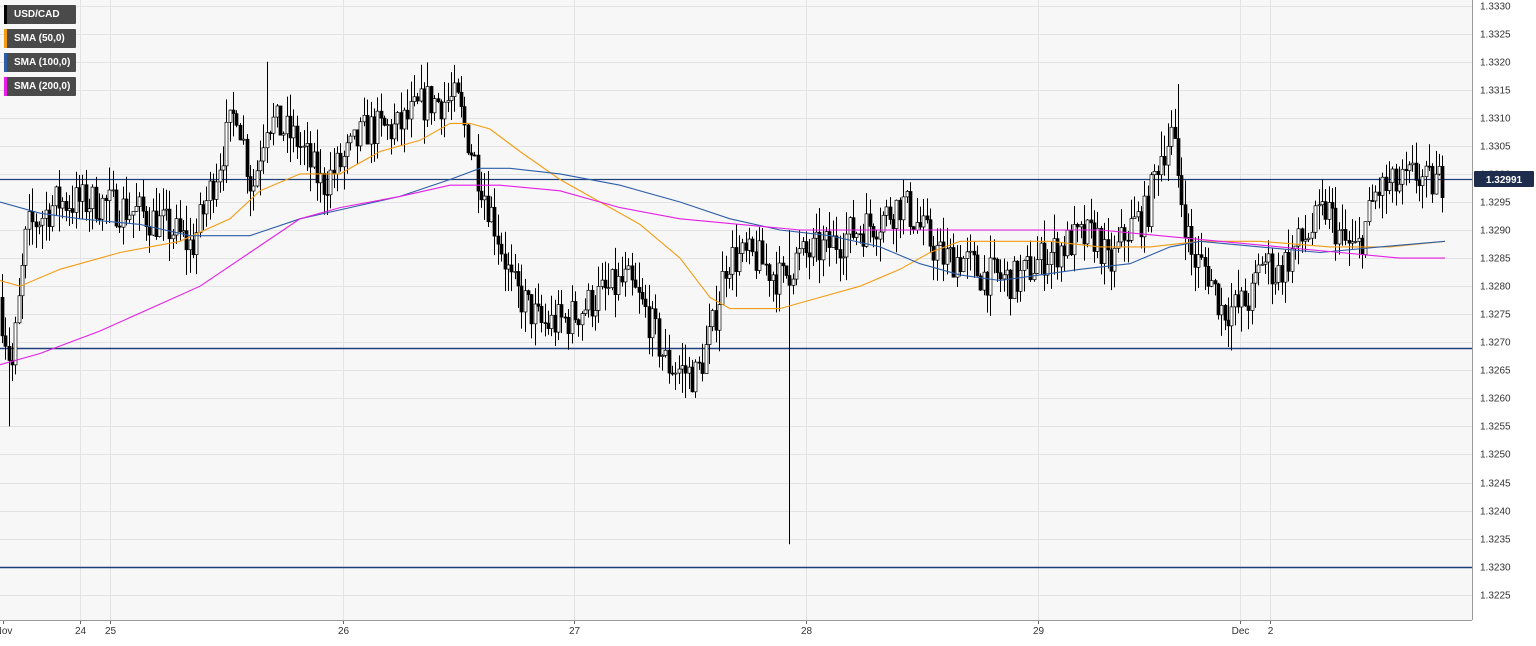  I want to click on legend-swatch, so click(5, 38).